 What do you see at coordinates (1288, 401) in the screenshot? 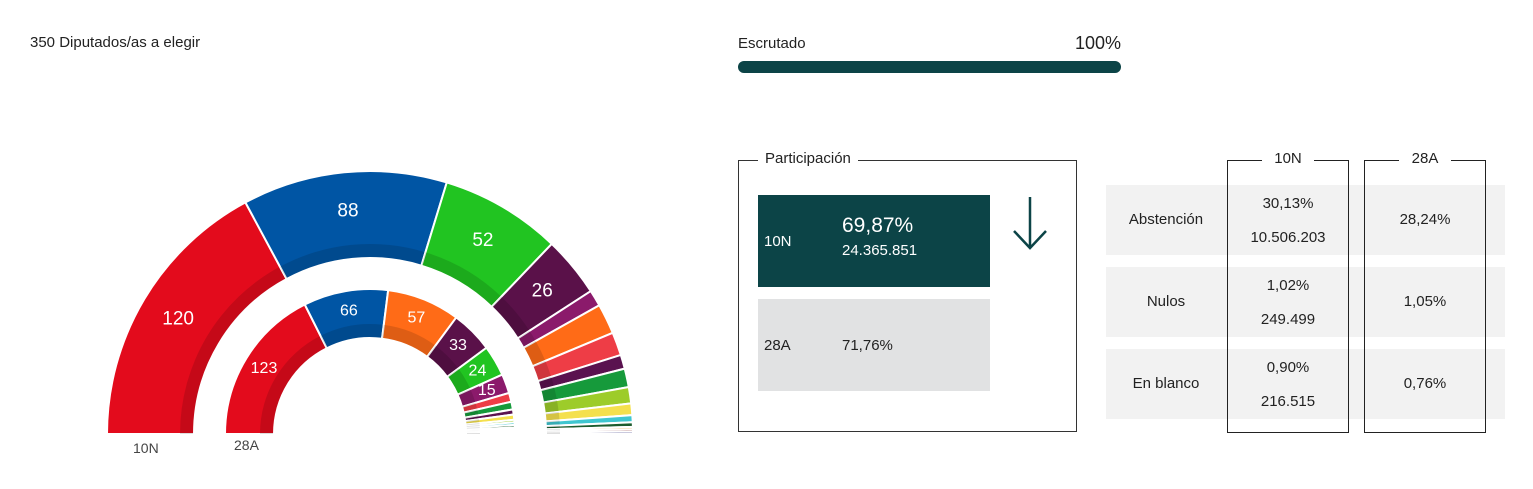
I see `current-count: 216.515` at bounding box center [1288, 401].